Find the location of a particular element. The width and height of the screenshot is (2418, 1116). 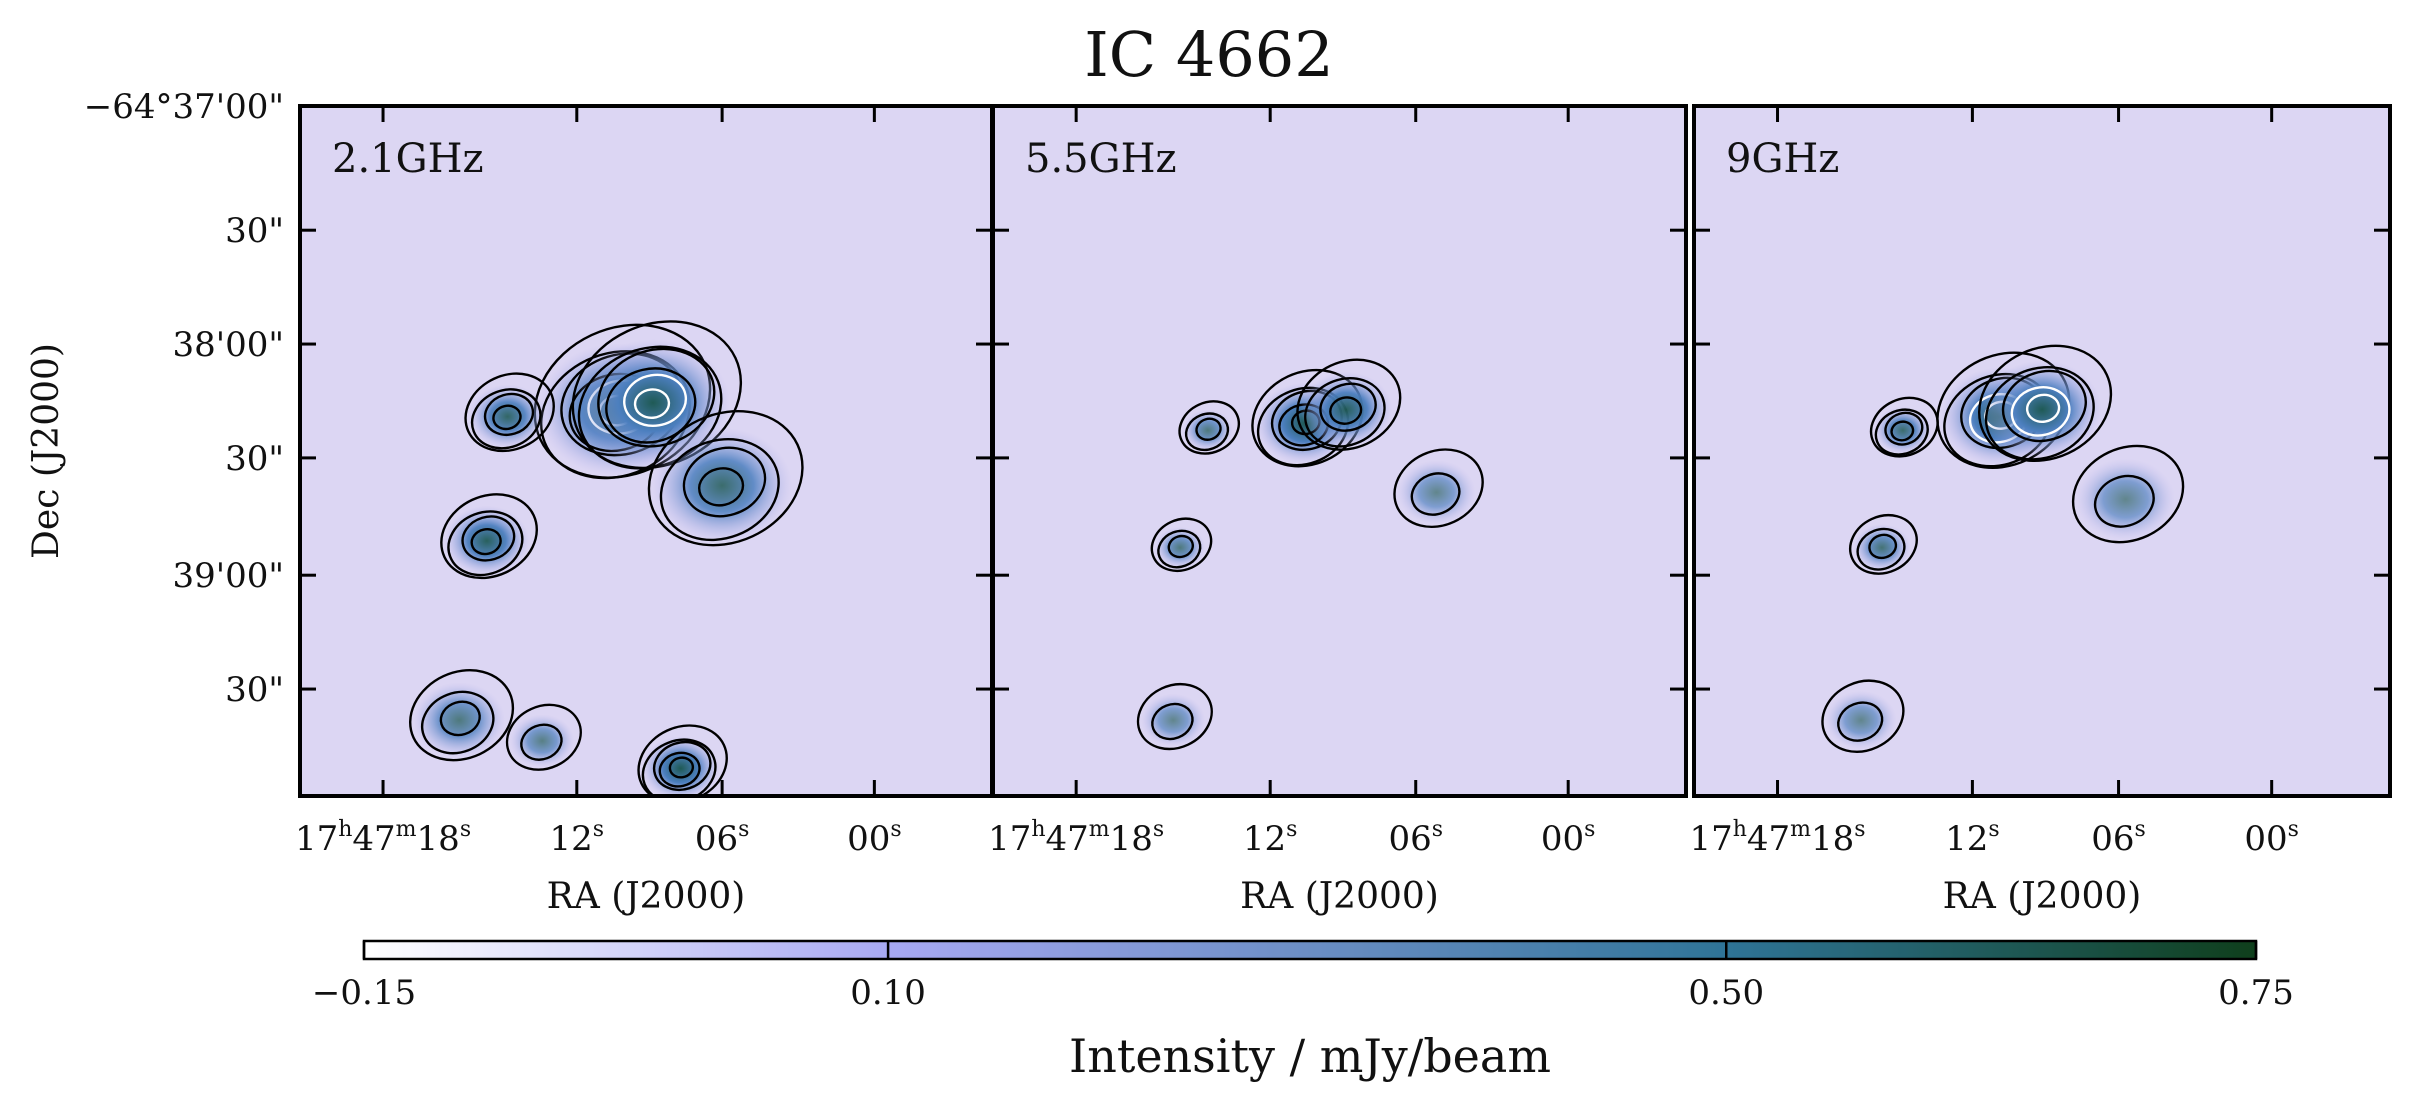

colorbar-gradient is located at coordinates (1310, 950).